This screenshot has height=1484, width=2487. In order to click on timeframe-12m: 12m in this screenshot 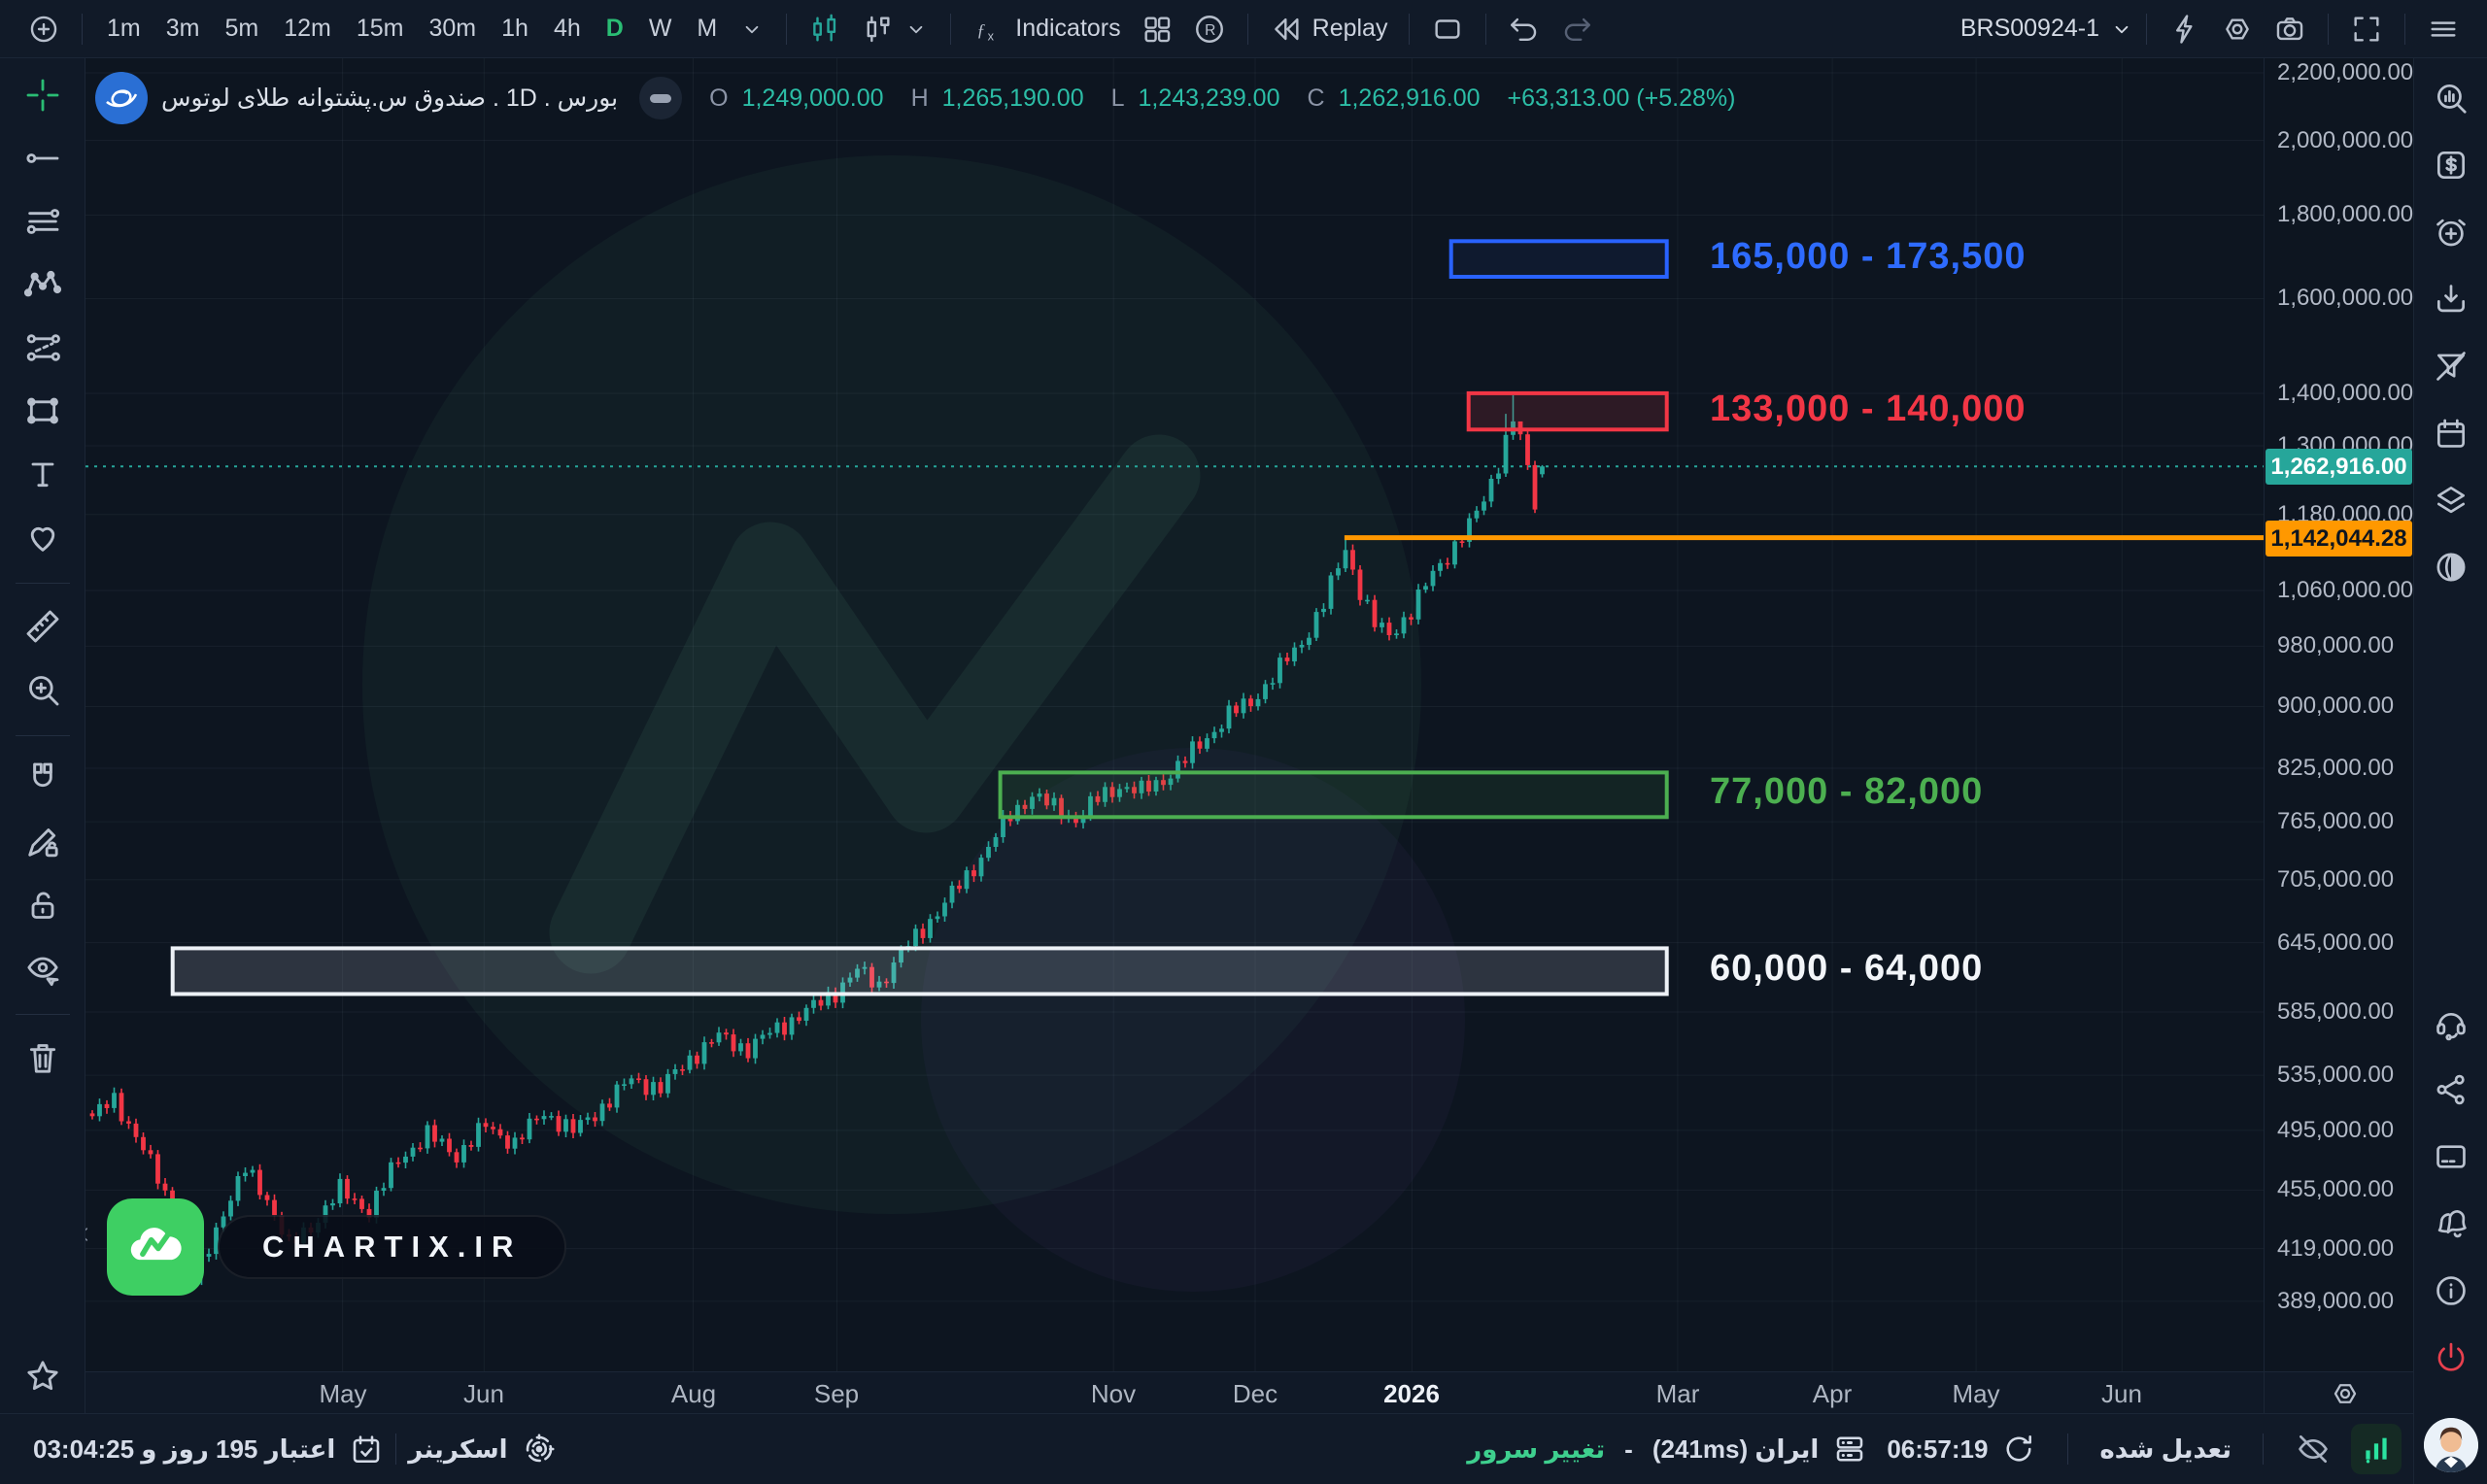, I will do `click(307, 28)`.